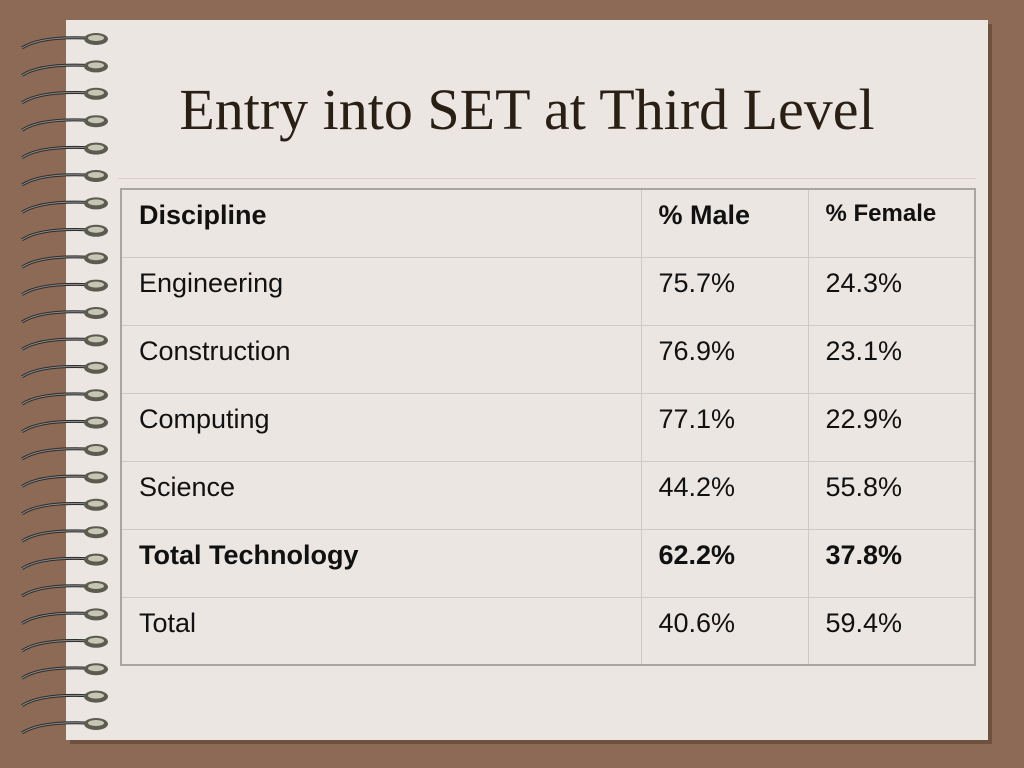  Describe the element at coordinates (381, 359) in the screenshot. I see `cell-discipline: Construction` at that location.